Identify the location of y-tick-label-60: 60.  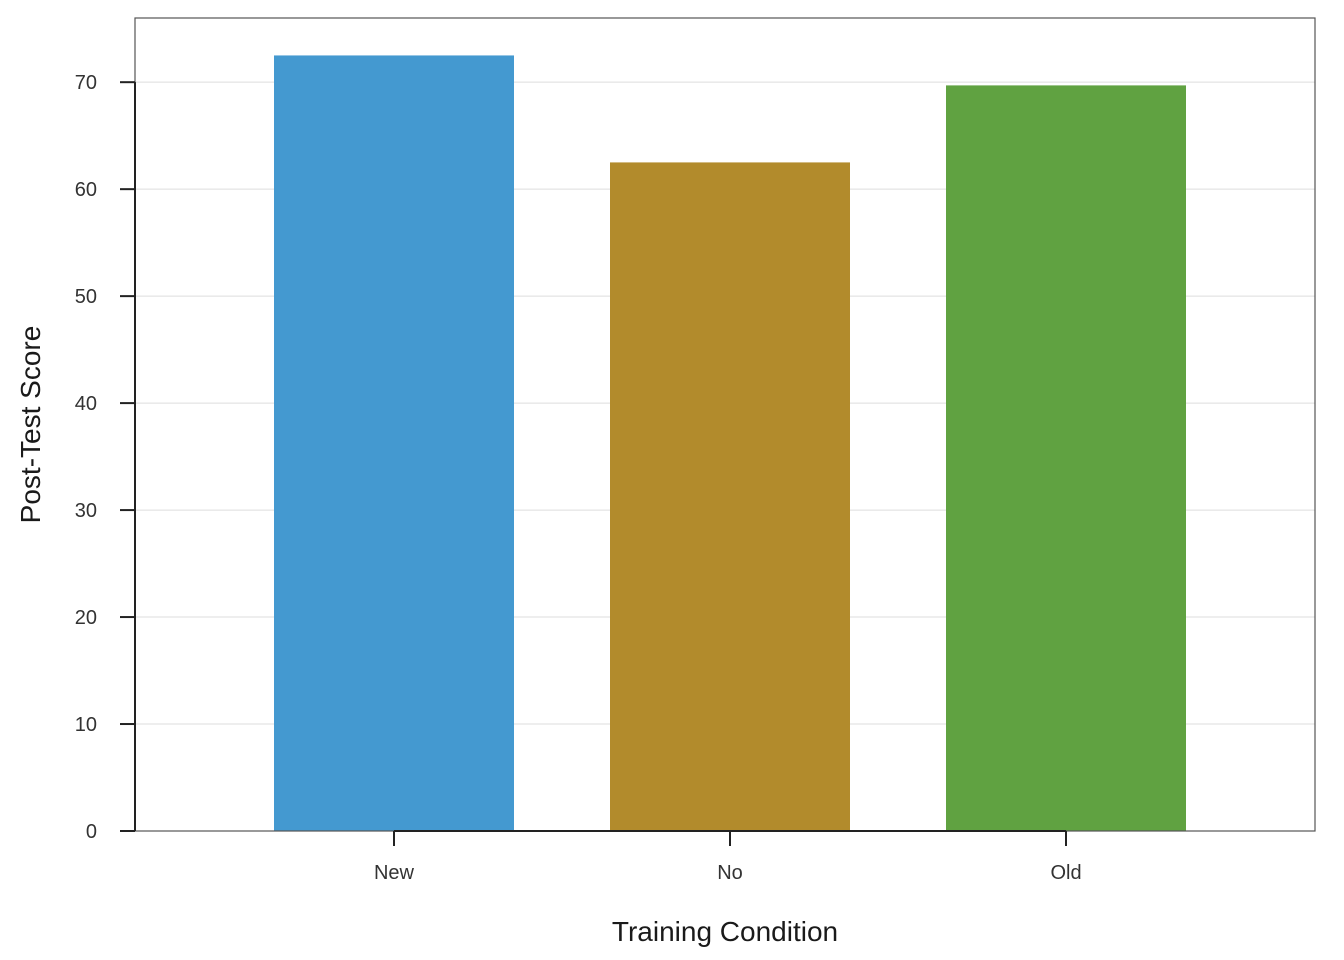
(86, 190).